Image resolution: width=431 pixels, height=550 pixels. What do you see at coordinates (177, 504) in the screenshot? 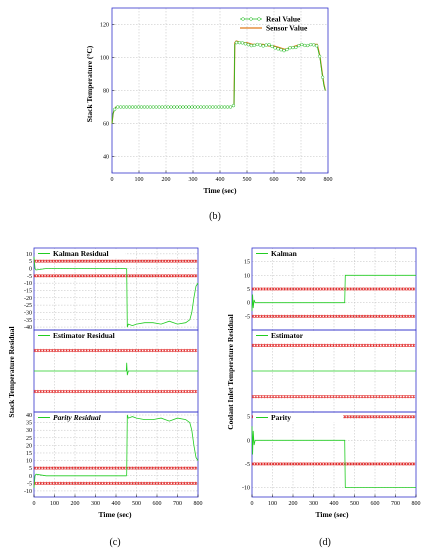
I see `x-tick-label: 700` at bounding box center [177, 504].